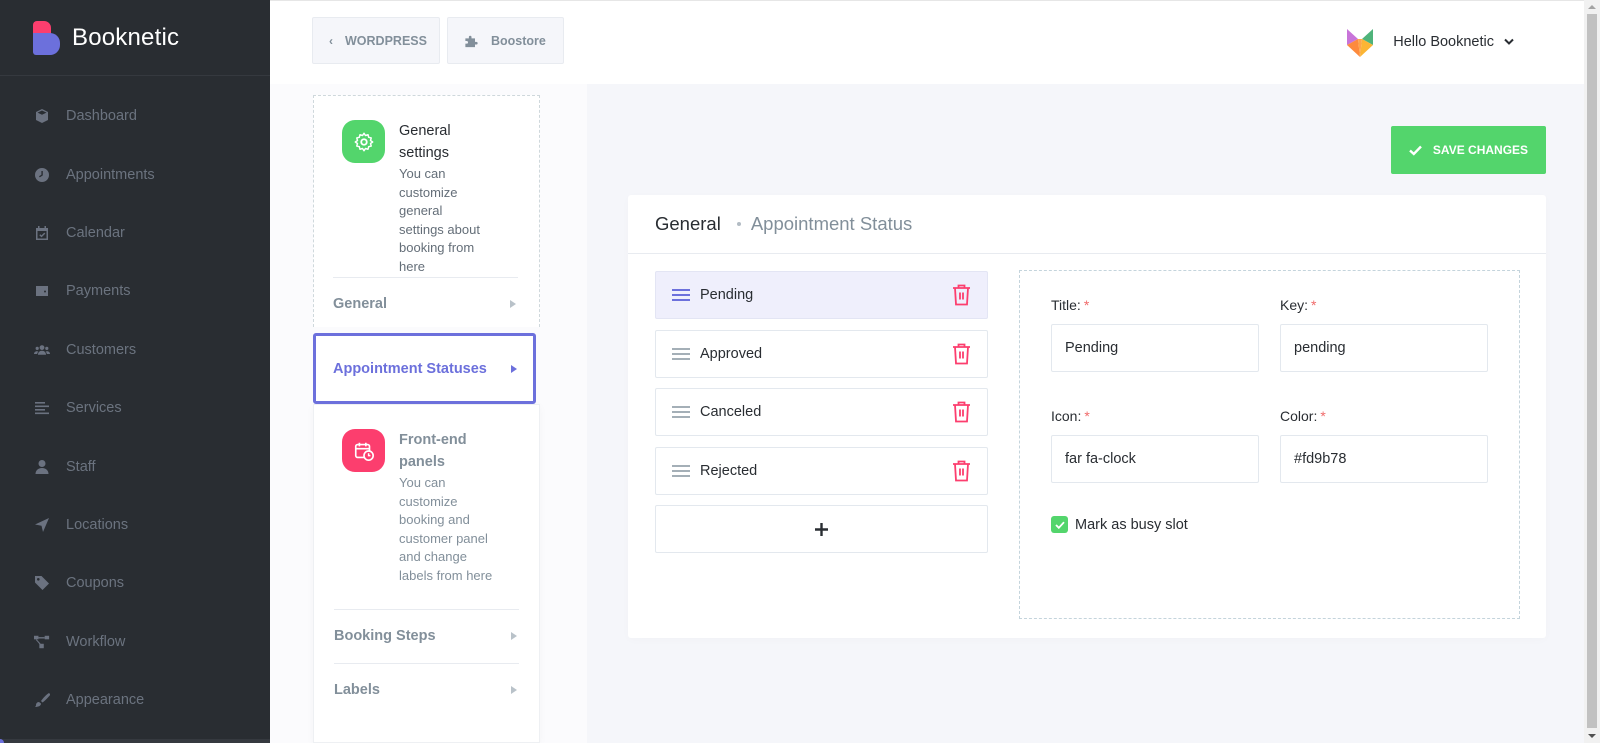 The height and width of the screenshot is (743, 1600). Describe the element at coordinates (425, 303) in the screenshot. I see `settings-item-general: General` at that location.